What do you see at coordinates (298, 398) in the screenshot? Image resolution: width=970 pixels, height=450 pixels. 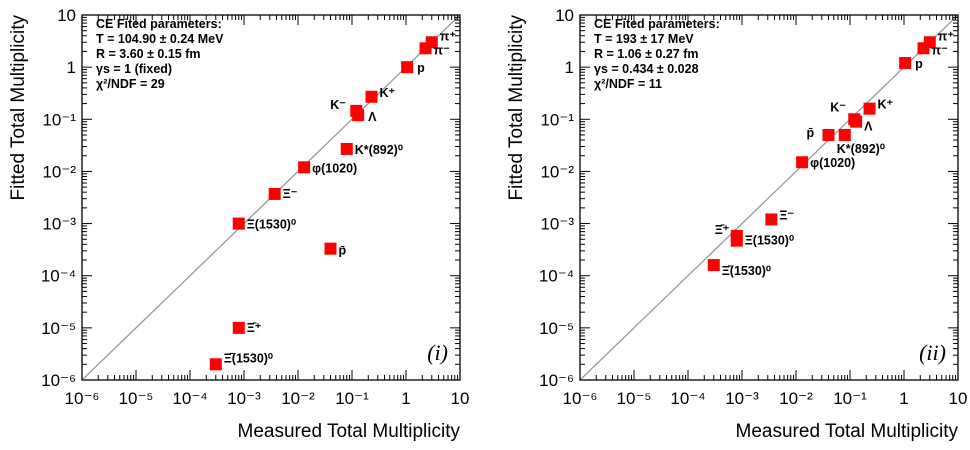 I see `x-tick-label: 10⁻²` at bounding box center [298, 398].